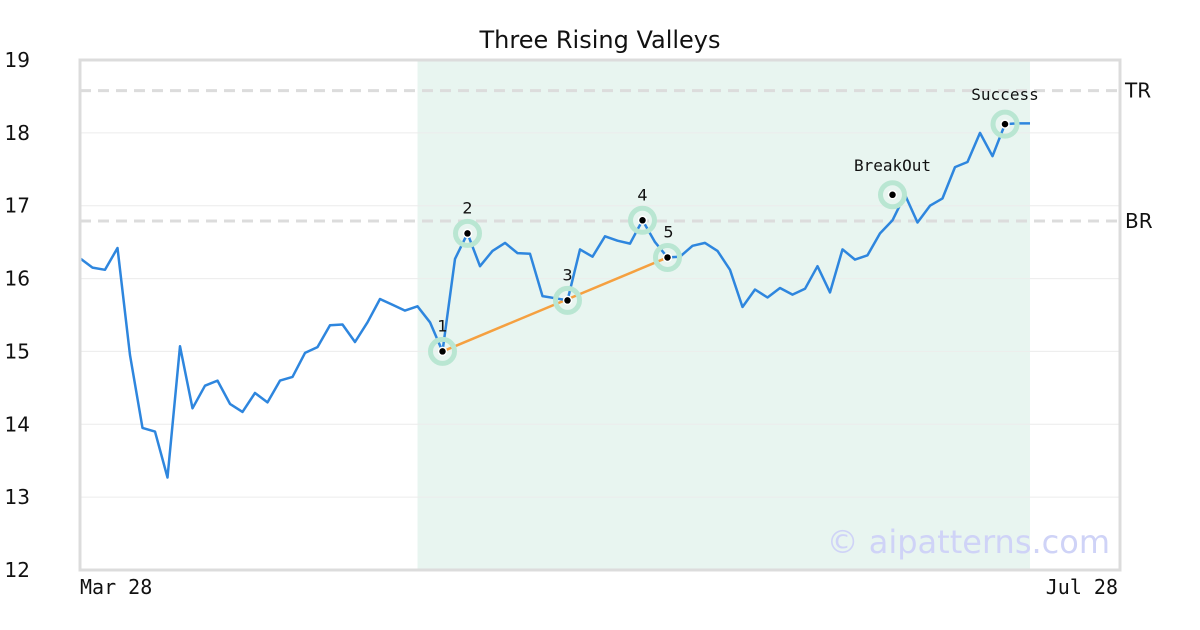 The image size is (1200, 630). What do you see at coordinates (17, 206) in the screenshot?
I see `y-tick-label: 17` at bounding box center [17, 206].